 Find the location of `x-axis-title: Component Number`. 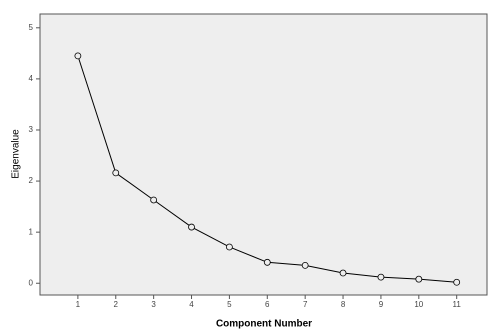

x-axis-title: Component Number is located at coordinates (264, 324).